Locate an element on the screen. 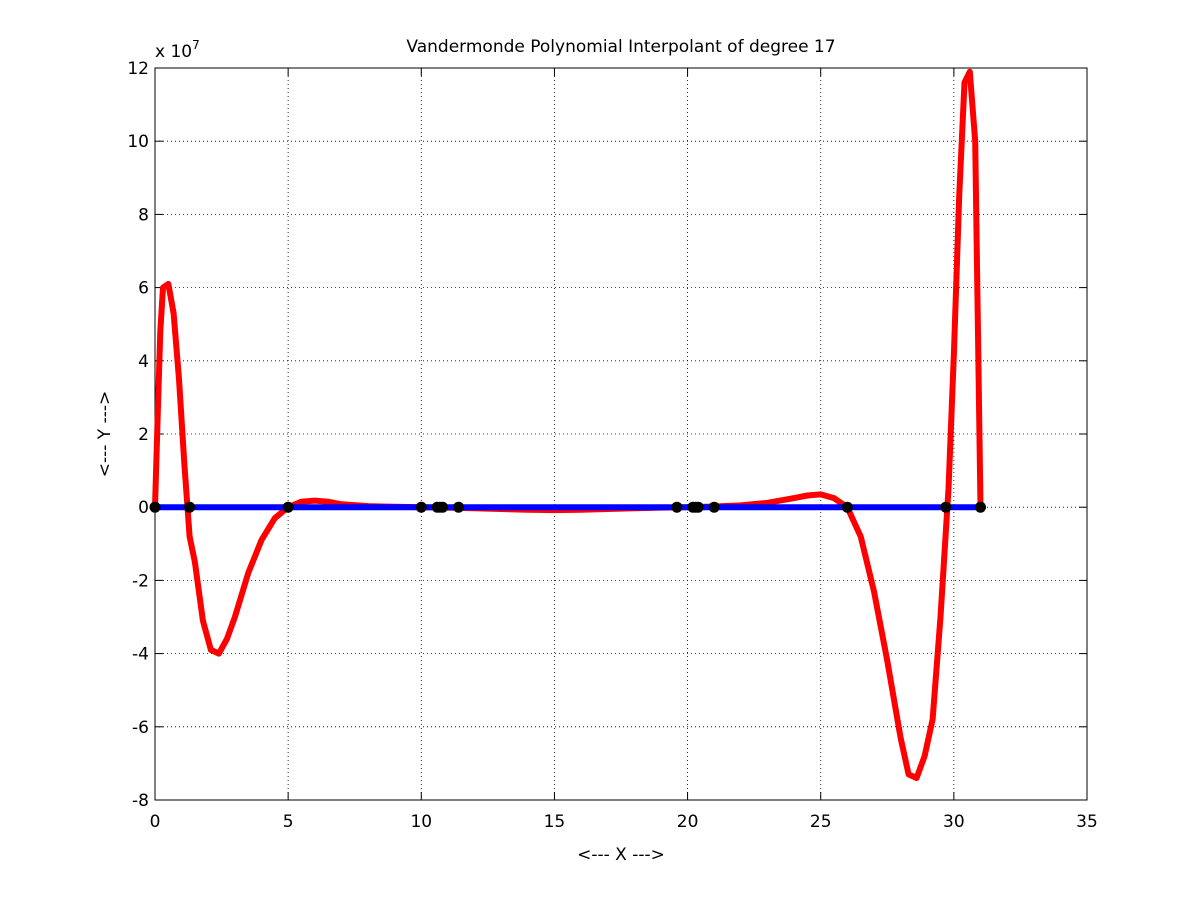 Image resolution: width=1200 pixels, height=900 pixels. y-exponent-label: x 107 is located at coordinates (177, 50).